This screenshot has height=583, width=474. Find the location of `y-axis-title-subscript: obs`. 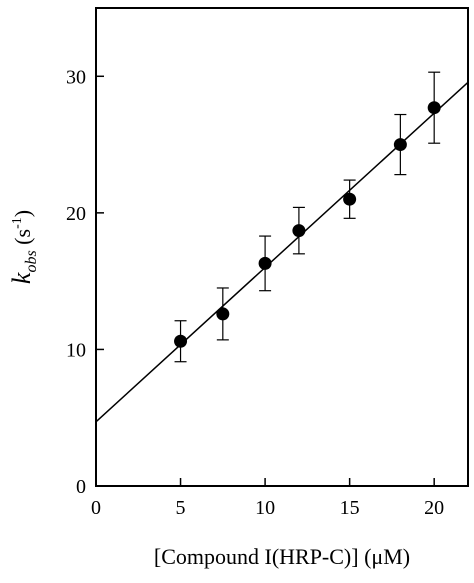

y-axis-title-subscript: obs is located at coordinates (31, 261).